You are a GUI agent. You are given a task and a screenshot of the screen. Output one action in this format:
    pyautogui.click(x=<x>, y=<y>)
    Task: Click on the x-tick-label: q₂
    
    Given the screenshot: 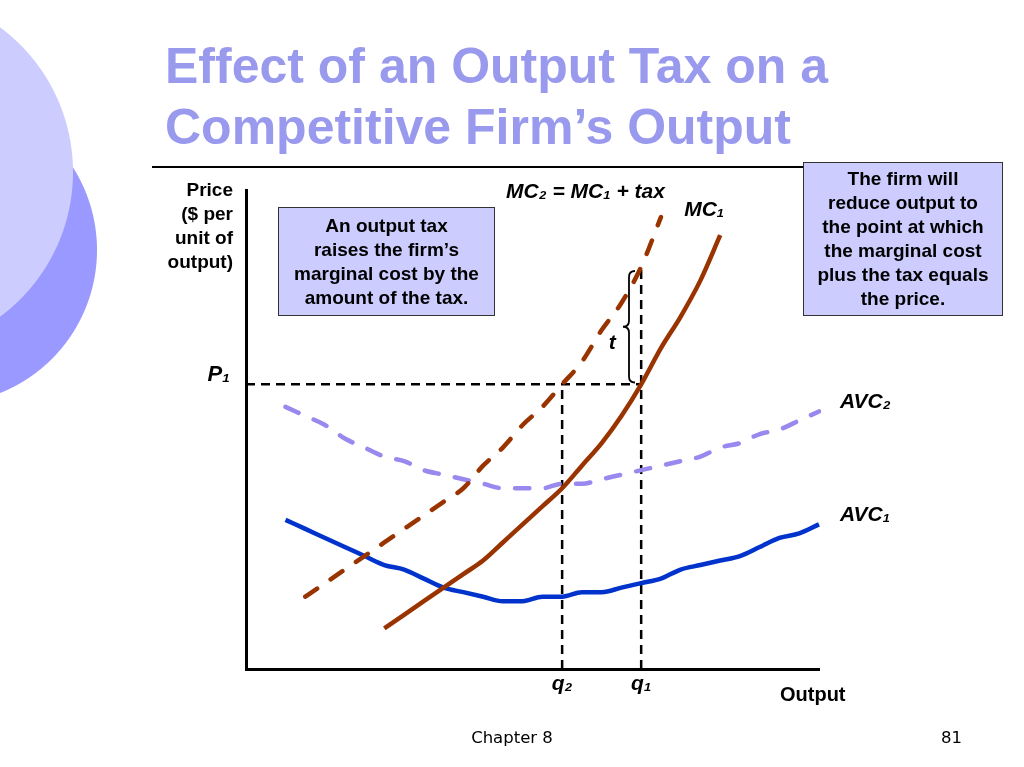 What is the action you would take?
    pyautogui.click(x=562, y=683)
    